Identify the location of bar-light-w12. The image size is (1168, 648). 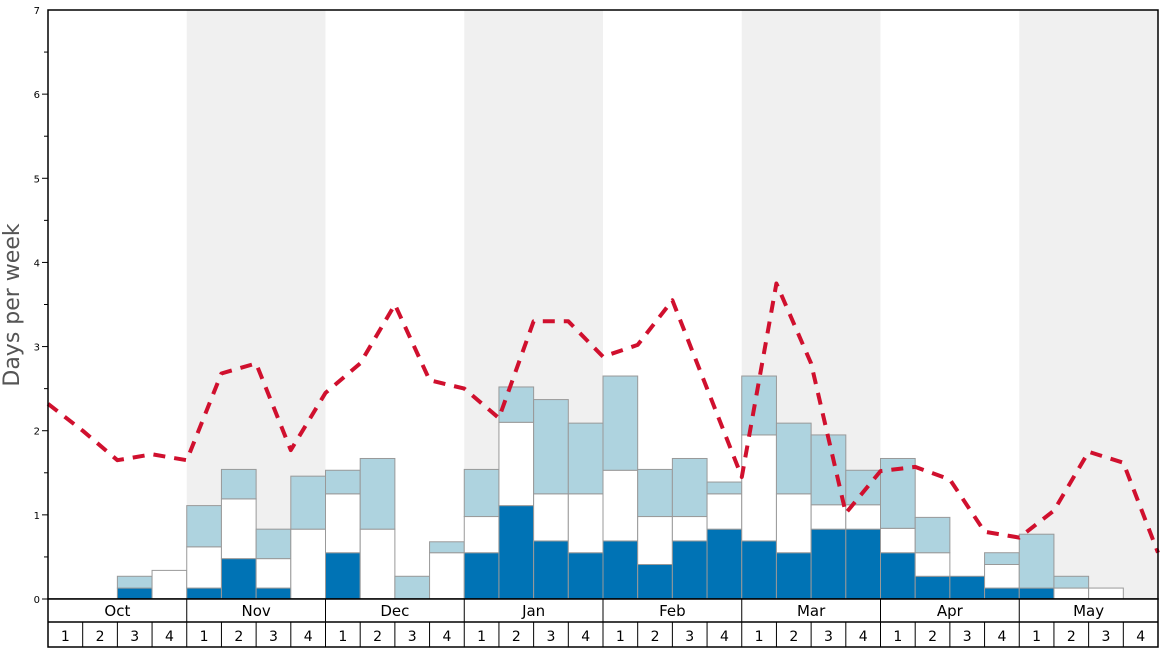
(447, 547).